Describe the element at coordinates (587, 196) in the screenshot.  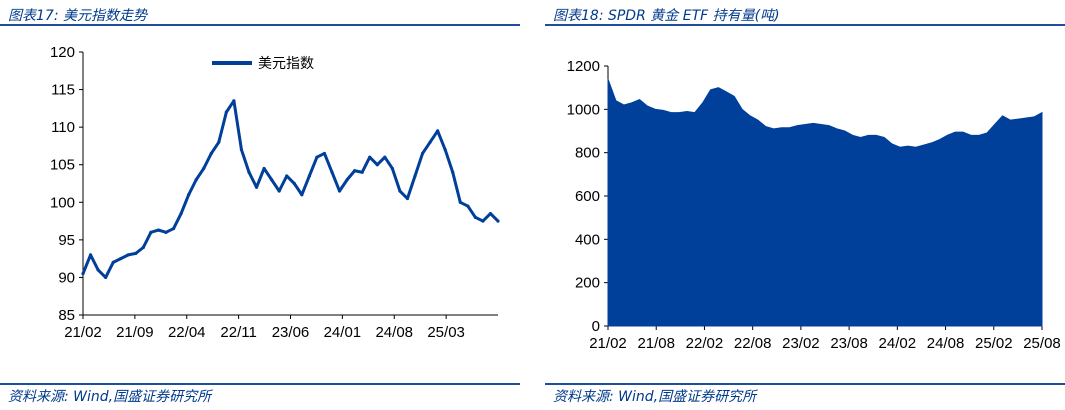
I see `y-tick-label: 600` at that location.